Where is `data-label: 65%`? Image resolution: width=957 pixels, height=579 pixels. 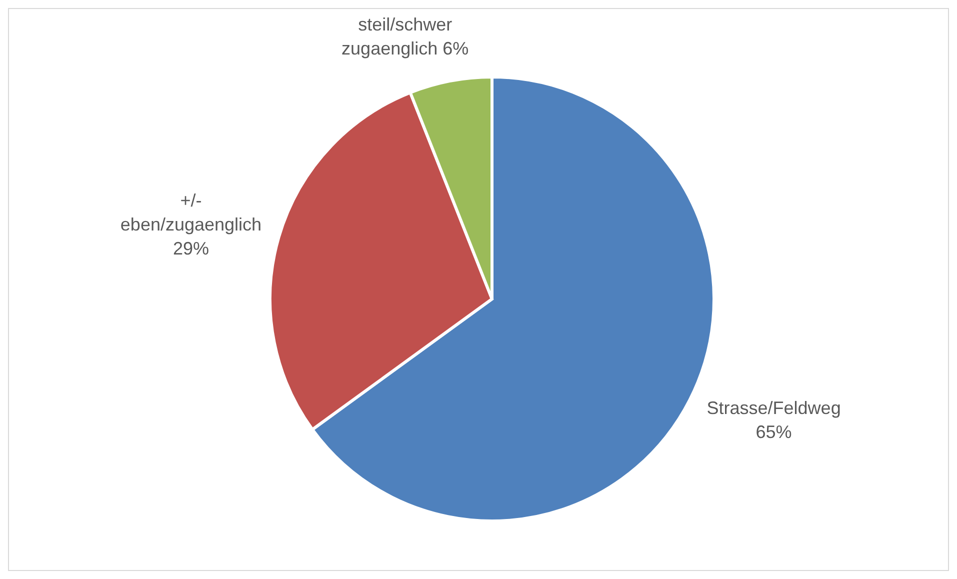
data-label: 65% is located at coordinates (774, 432).